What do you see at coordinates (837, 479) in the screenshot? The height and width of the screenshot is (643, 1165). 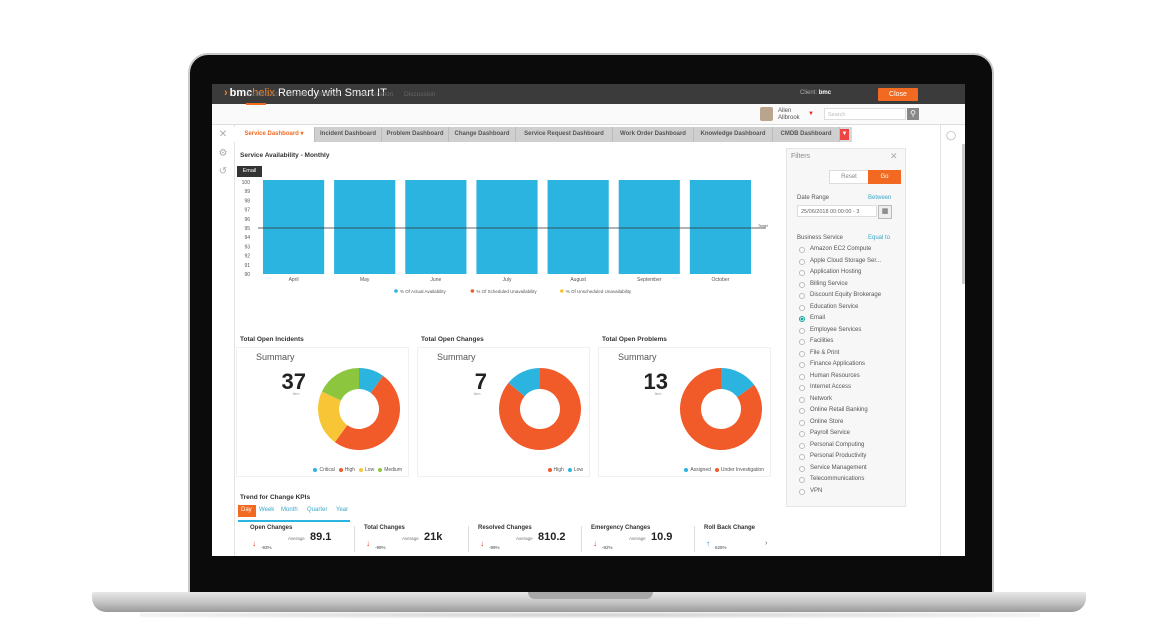 I see `service-option: Telecommunications` at bounding box center [837, 479].